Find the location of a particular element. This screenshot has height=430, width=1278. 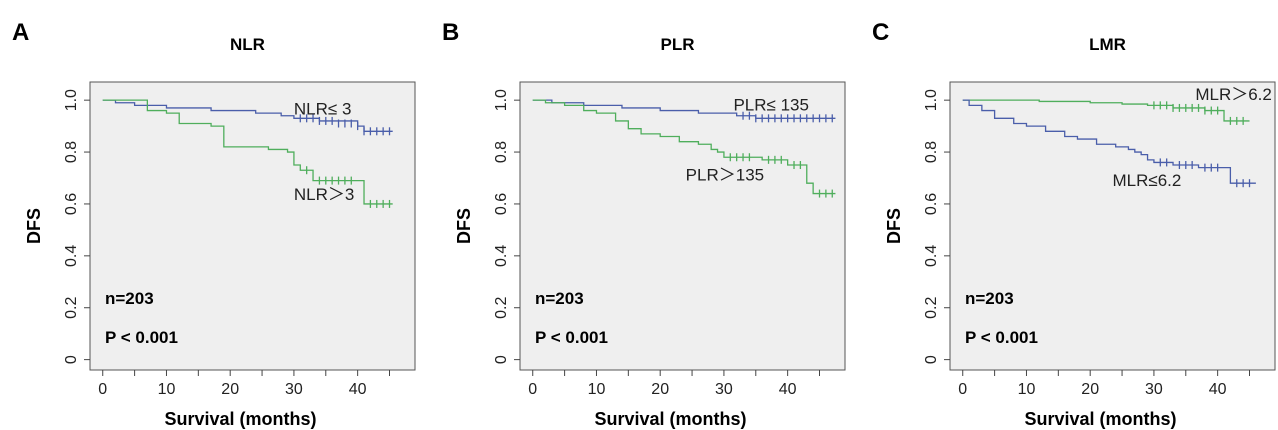

panel-label: B is located at coordinates (450, 32).